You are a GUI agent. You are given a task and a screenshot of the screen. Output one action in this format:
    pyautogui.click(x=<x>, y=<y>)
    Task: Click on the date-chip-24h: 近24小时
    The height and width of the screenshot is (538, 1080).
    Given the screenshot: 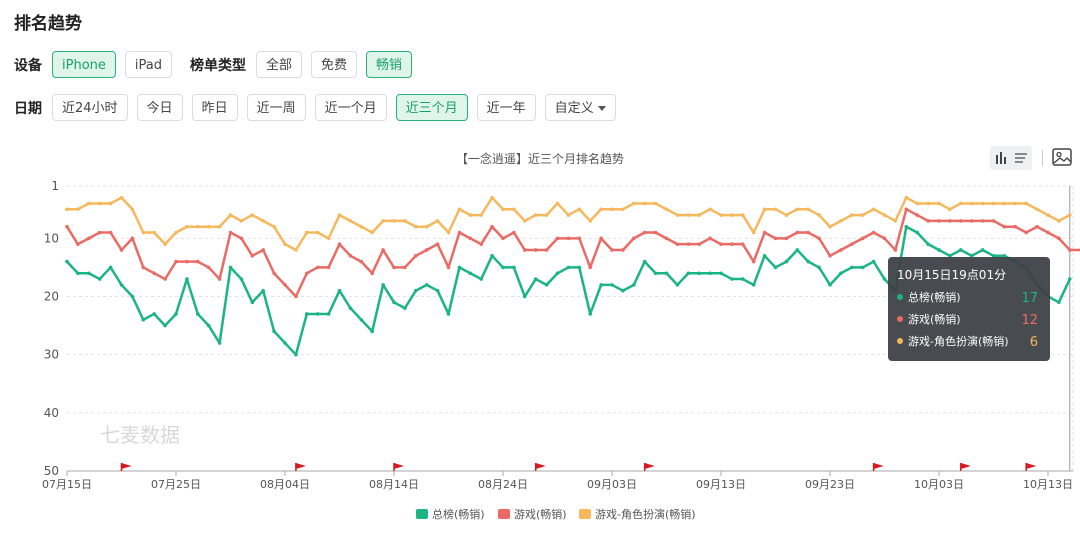 What is the action you would take?
    pyautogui.click(x=90, y=107)
    